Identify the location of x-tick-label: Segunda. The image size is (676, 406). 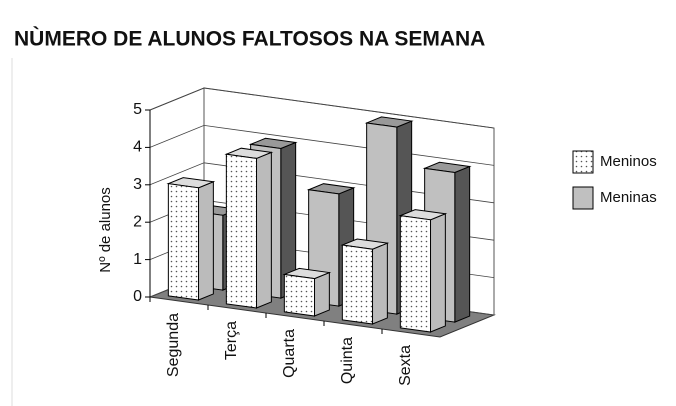
(173, 345).